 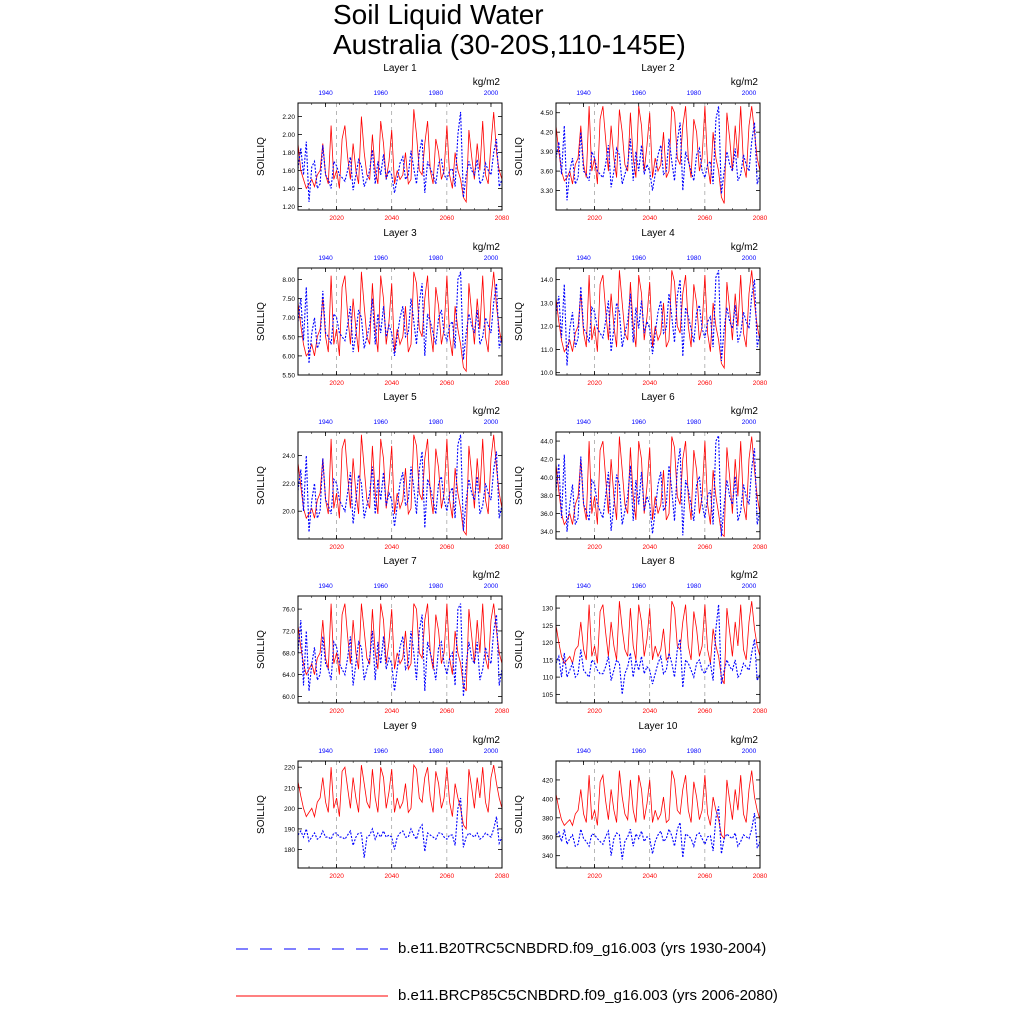 What do you see at coordinates (438, 15) in the screenshot?
I see `page-title-line-1: Soil Liquid Water` at bounding box center [438, 15].